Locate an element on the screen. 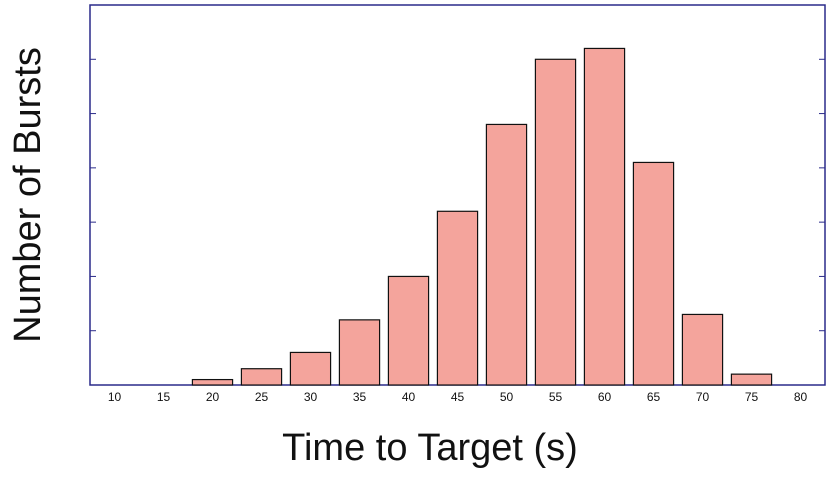 The height and width of the screenshot is (479, 830). x-tick-label: 70 is located at coordinates (703, 397).